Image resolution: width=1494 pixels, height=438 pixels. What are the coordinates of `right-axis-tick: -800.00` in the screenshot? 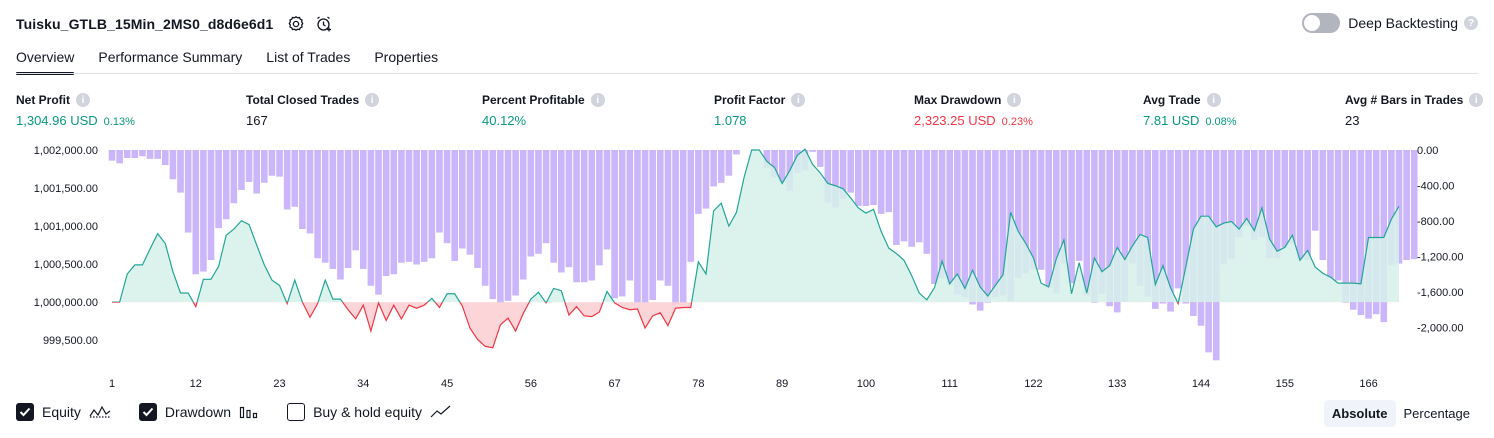 It's located at (1435, 222).